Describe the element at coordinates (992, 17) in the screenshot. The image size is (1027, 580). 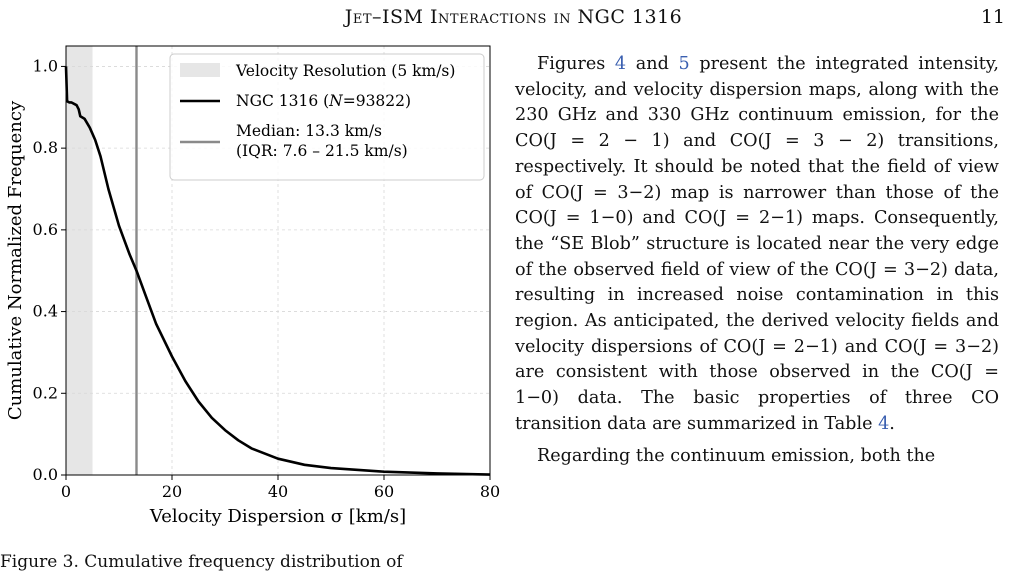
I see `page-number: 11` at that location.